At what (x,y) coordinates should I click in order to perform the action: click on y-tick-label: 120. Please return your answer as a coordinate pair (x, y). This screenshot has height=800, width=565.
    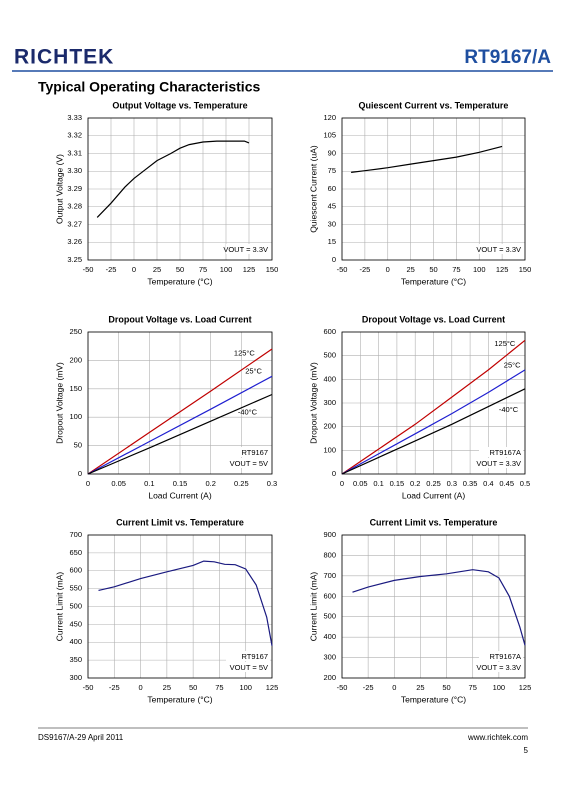
    Looking at the image, I should click on (329, 117).